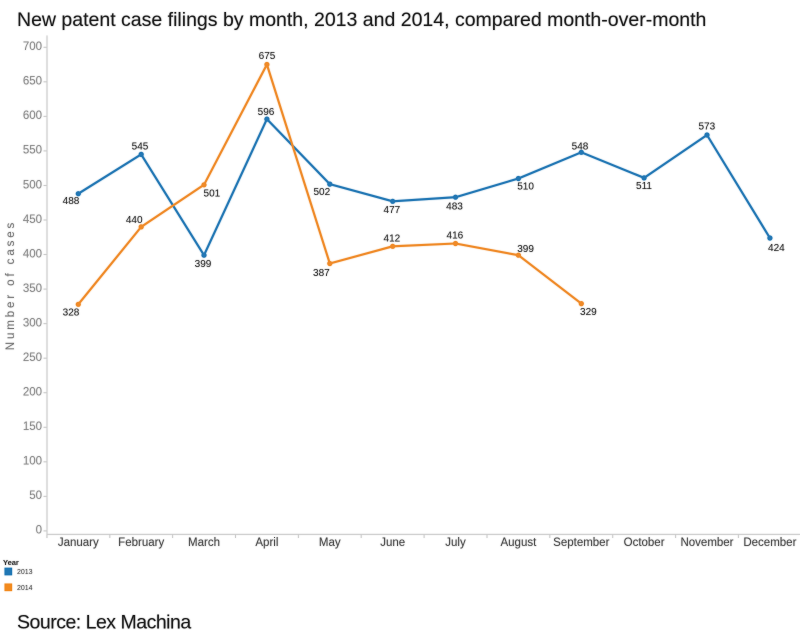  Describe the element at coordinates (32, 393) in the screenshot. I see `svg-text: 200` at that location.